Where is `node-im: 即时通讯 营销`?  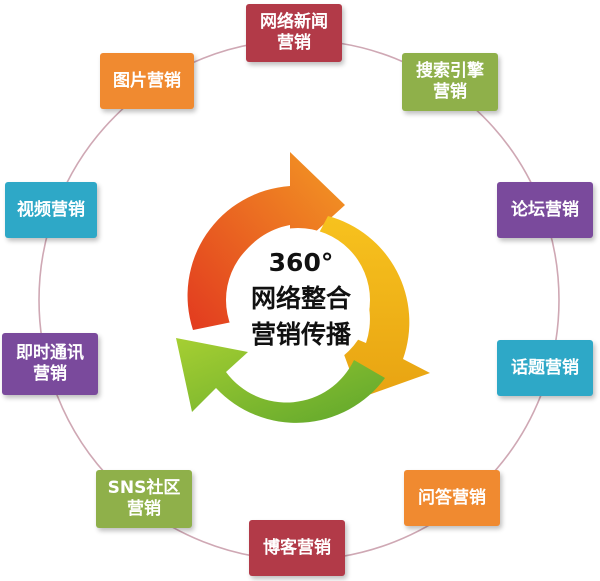
node-im: 即时通讯 营销 is located at coordinates (50, 364).